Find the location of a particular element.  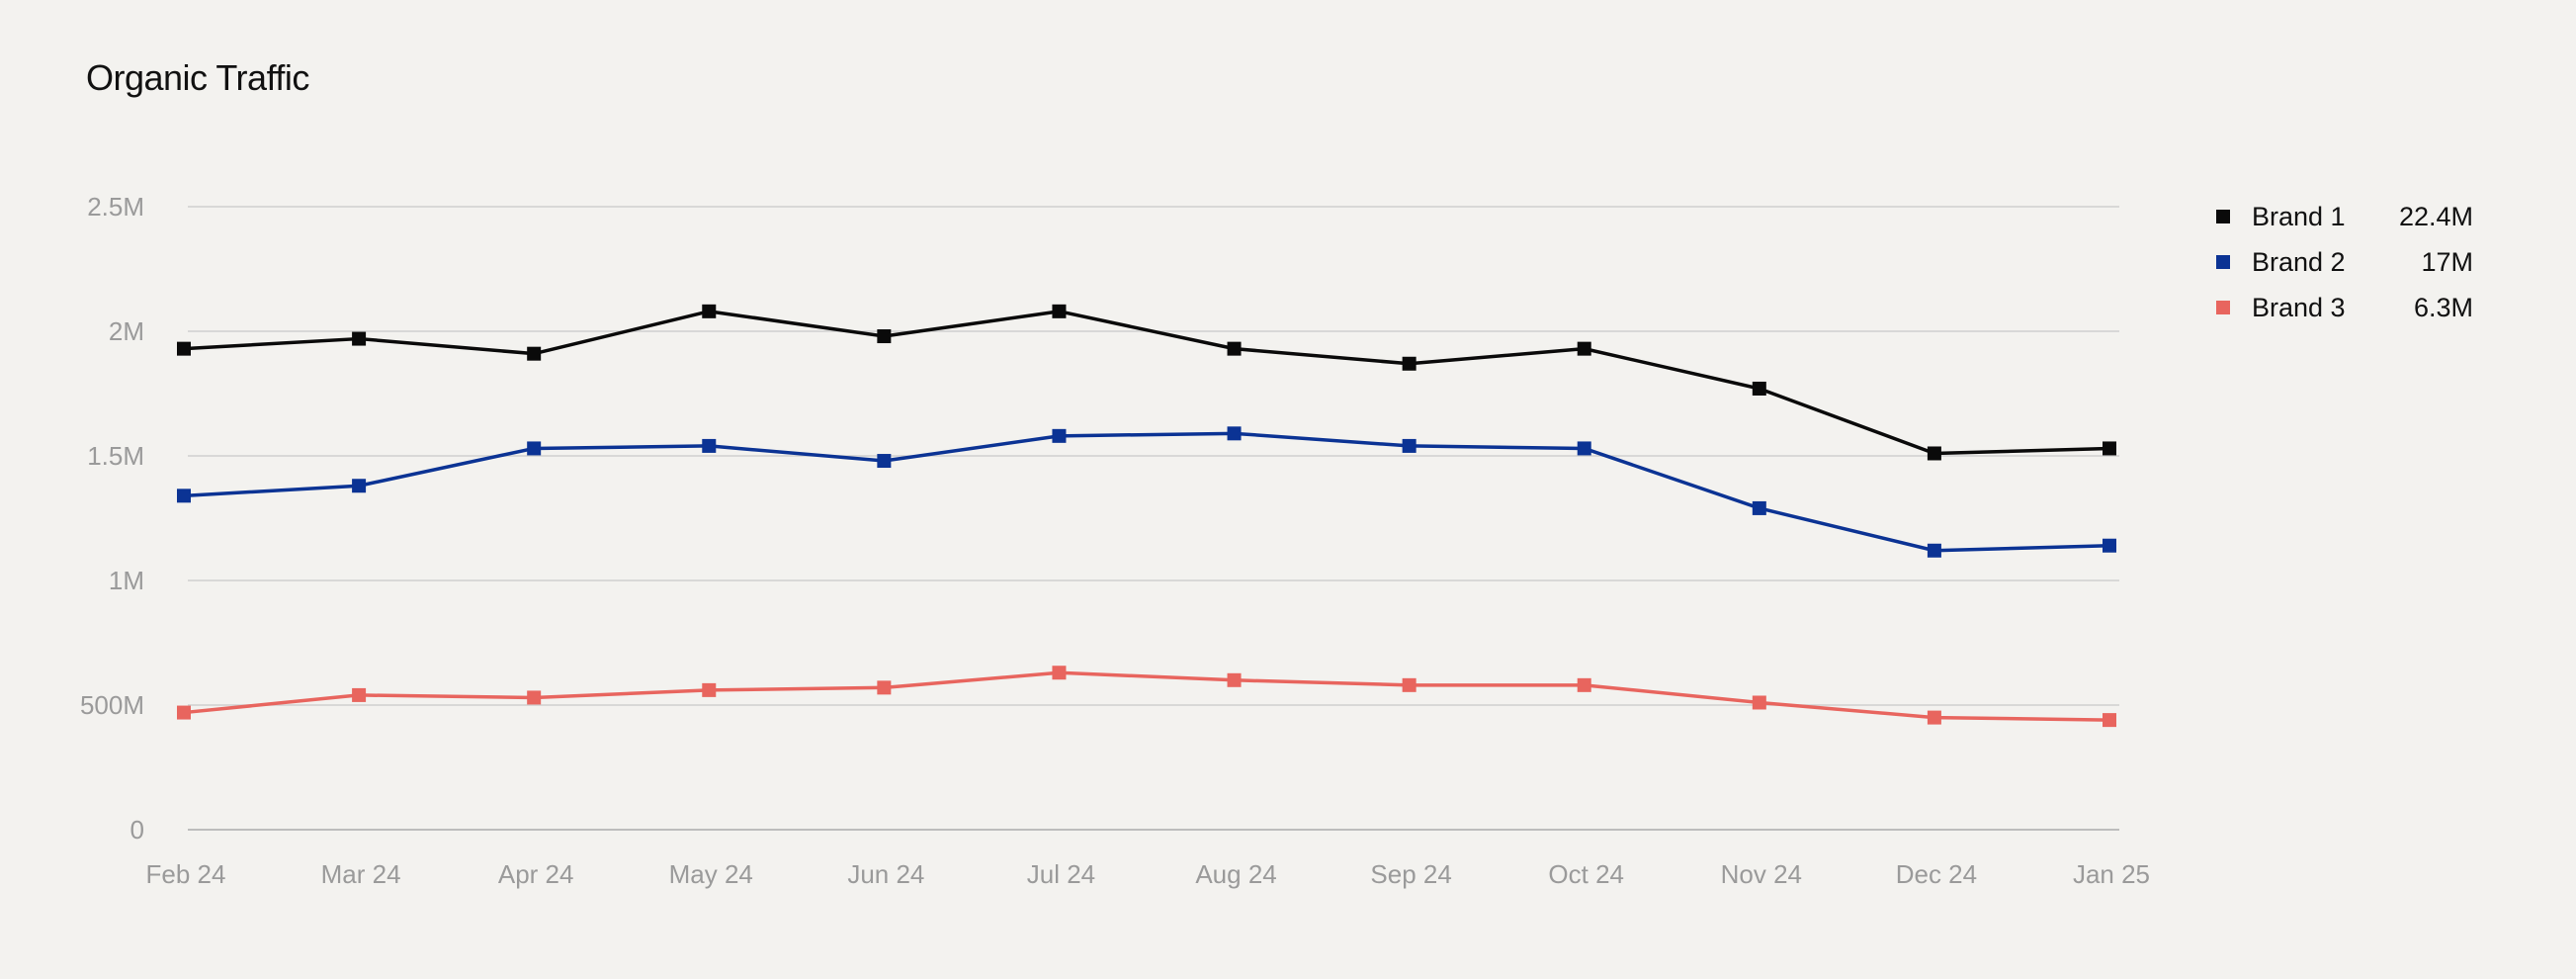

y-tick-label: 500M is located at coordinates (112, 705).